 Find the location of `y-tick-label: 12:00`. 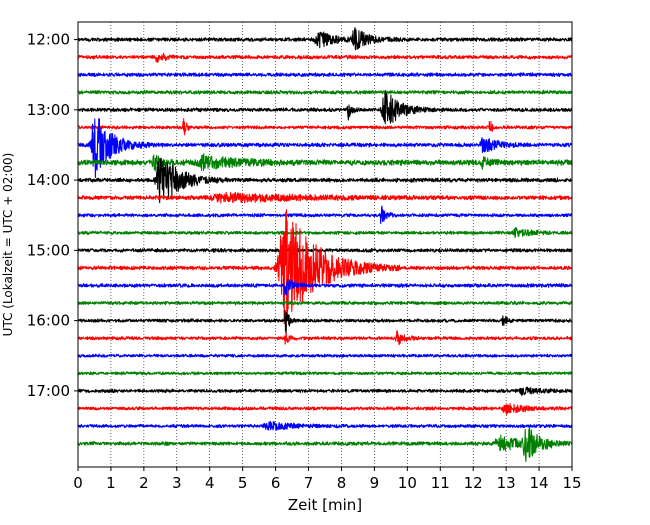

y-tick-label: 12:00 is located at coordinates (48, 40).